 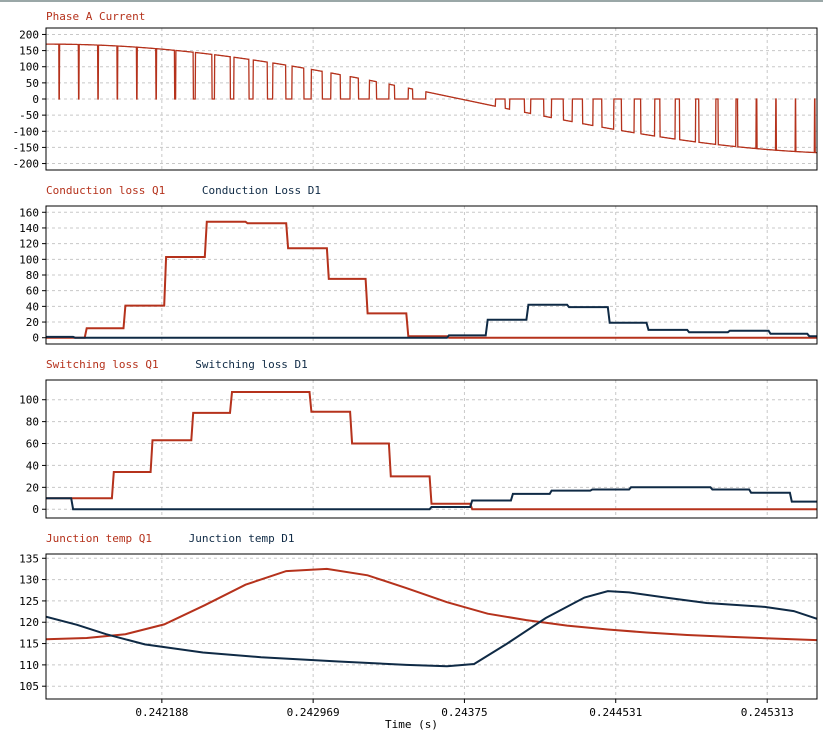 I want to click on phase-a-current-ytick-label-8: 200, so click(x=29, y=34).